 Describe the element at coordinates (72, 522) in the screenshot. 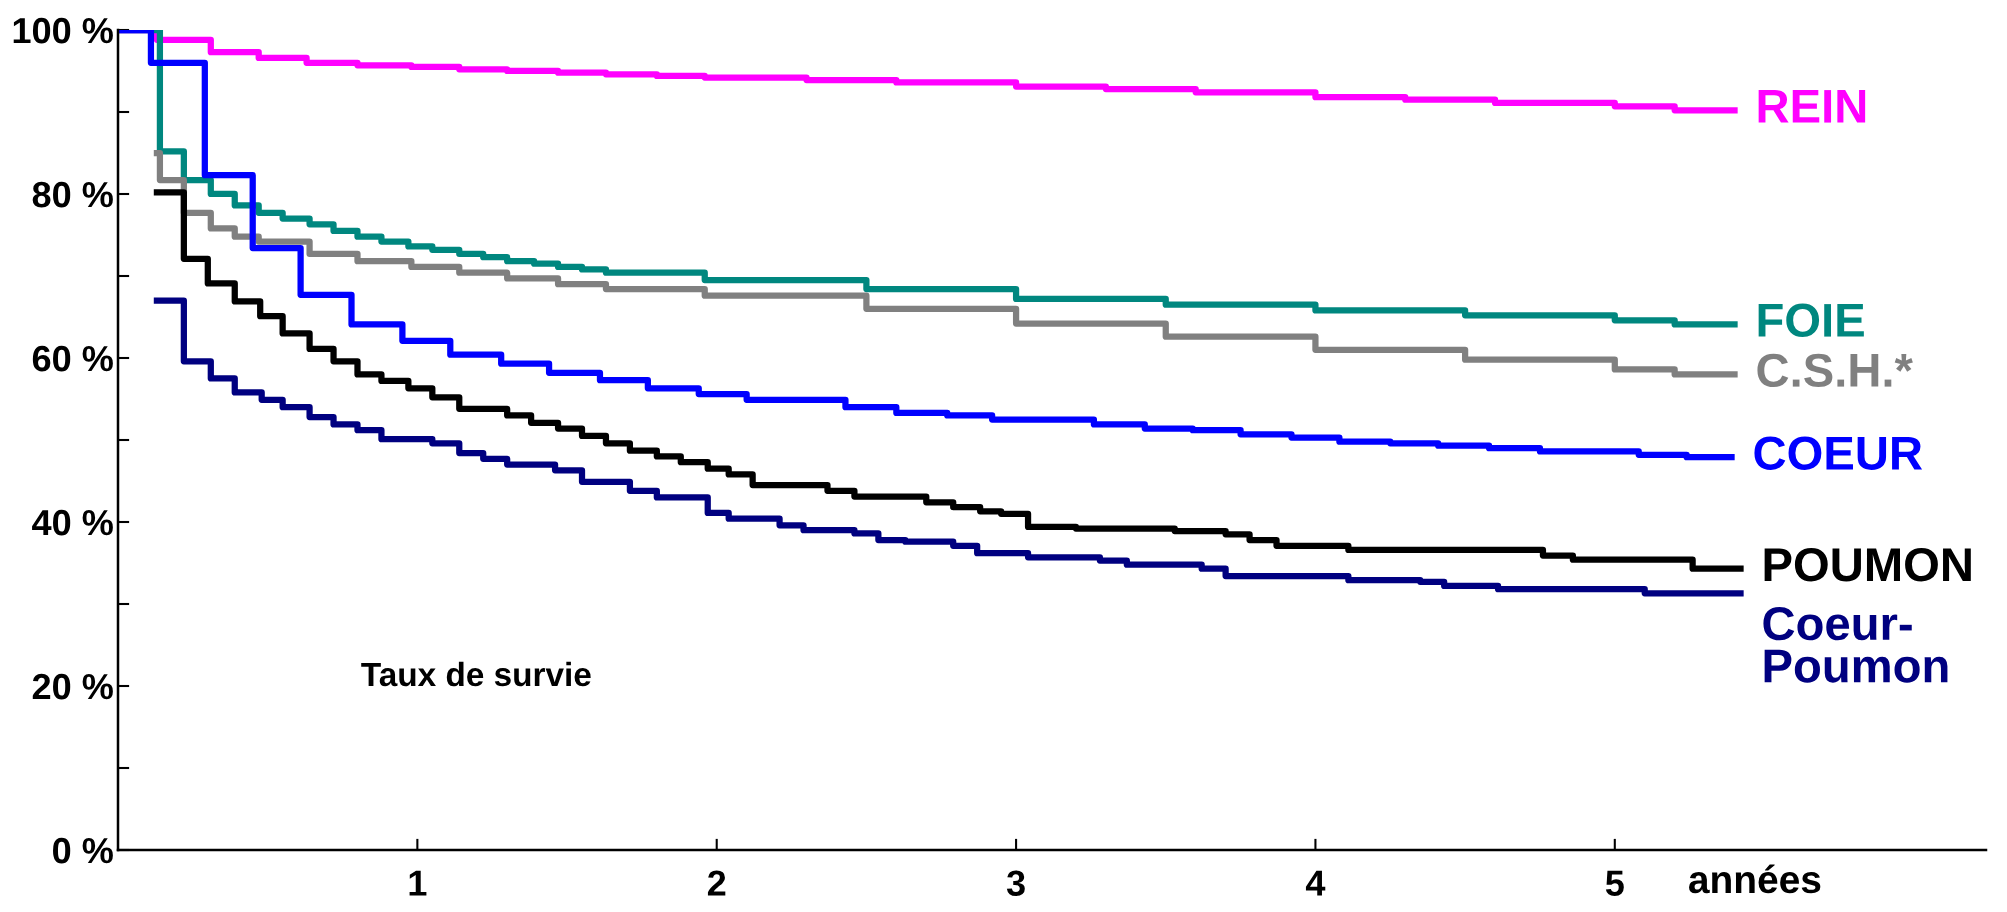

I see `y-tick-label: 40 %` at that location.